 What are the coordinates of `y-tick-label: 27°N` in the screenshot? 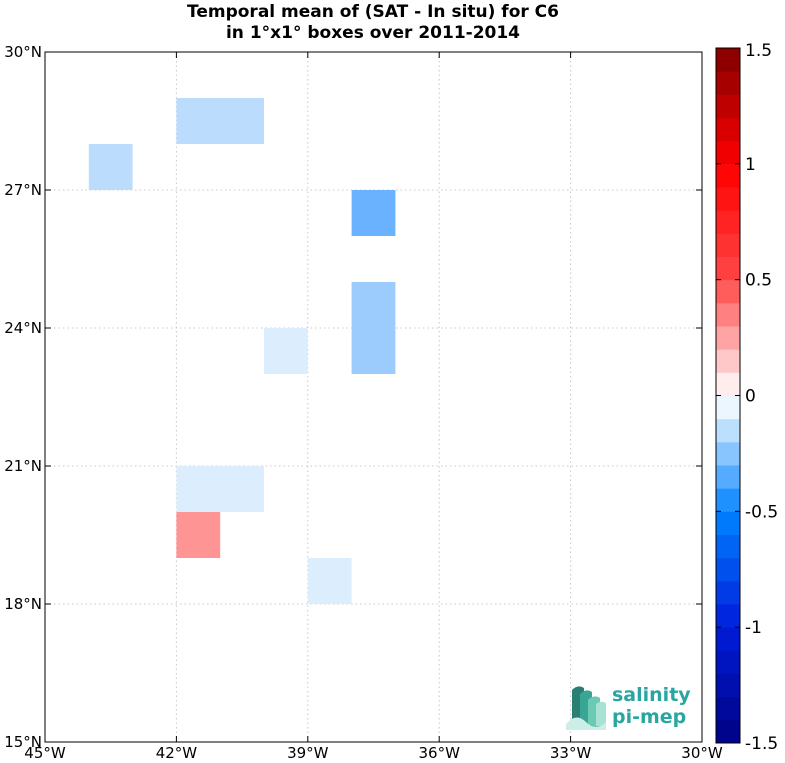 It's located at (23, 190).